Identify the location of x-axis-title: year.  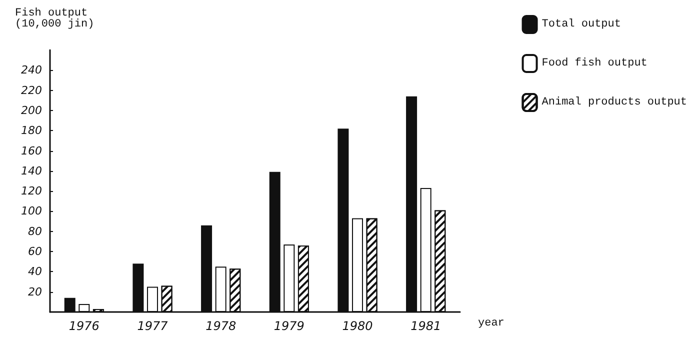
(491, 324).